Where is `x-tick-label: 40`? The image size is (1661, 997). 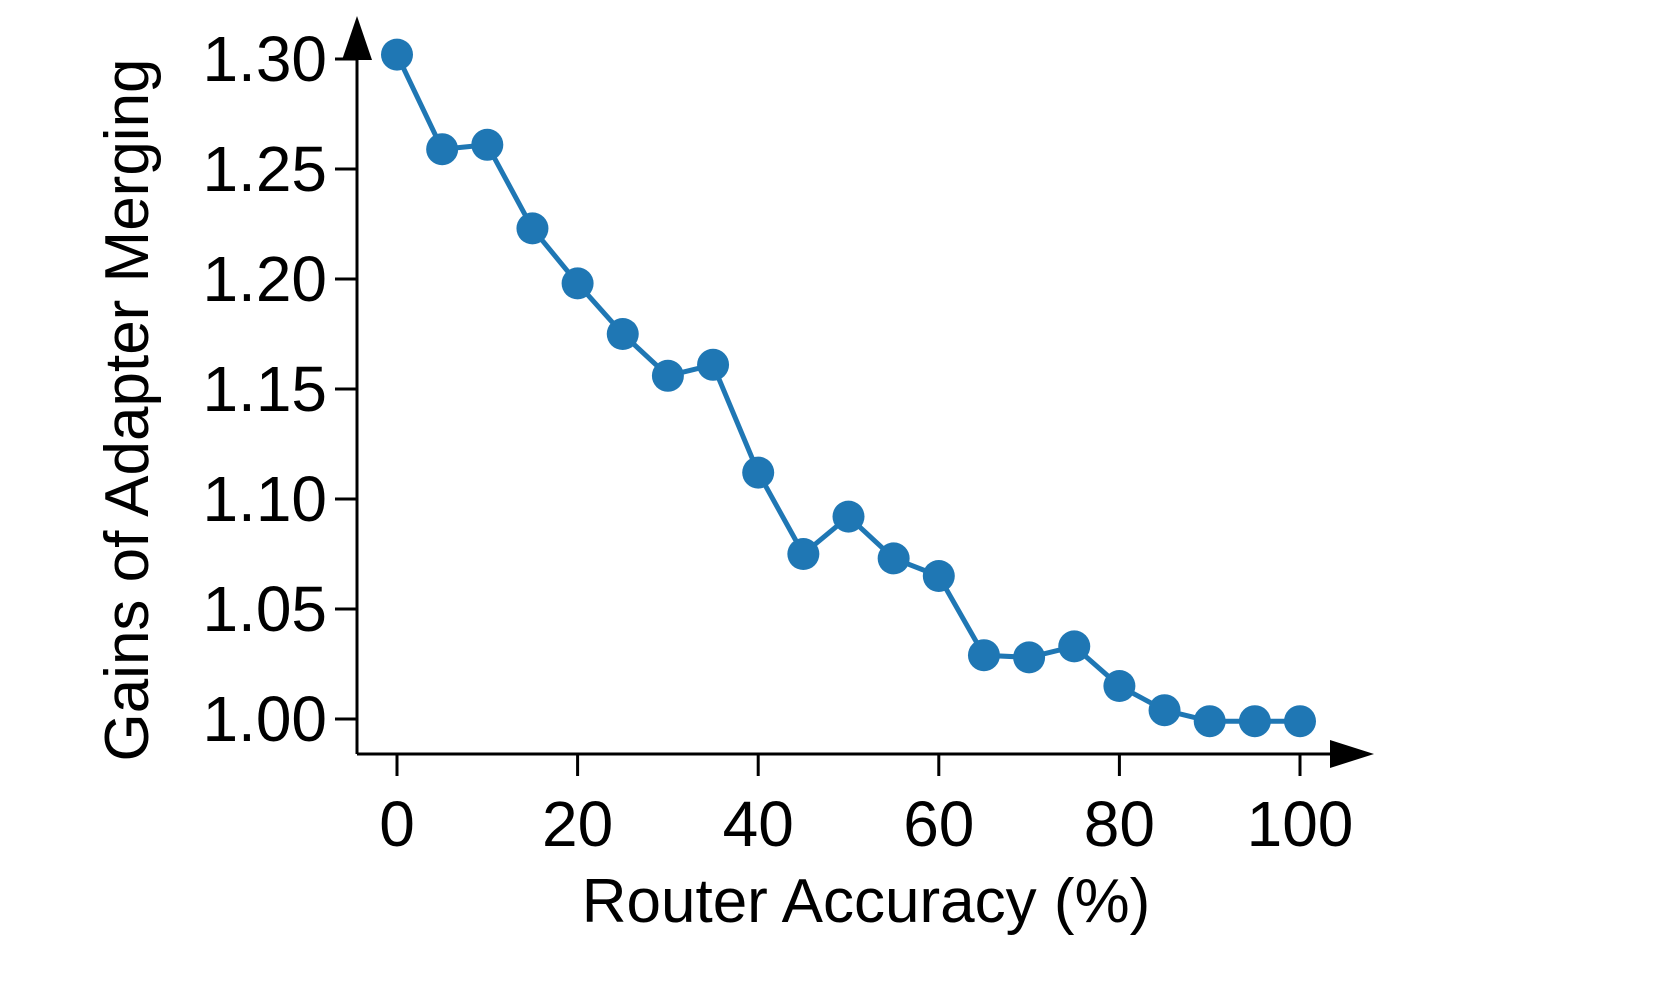 x-tick-label: 40 is located at coordinates (758, 824).